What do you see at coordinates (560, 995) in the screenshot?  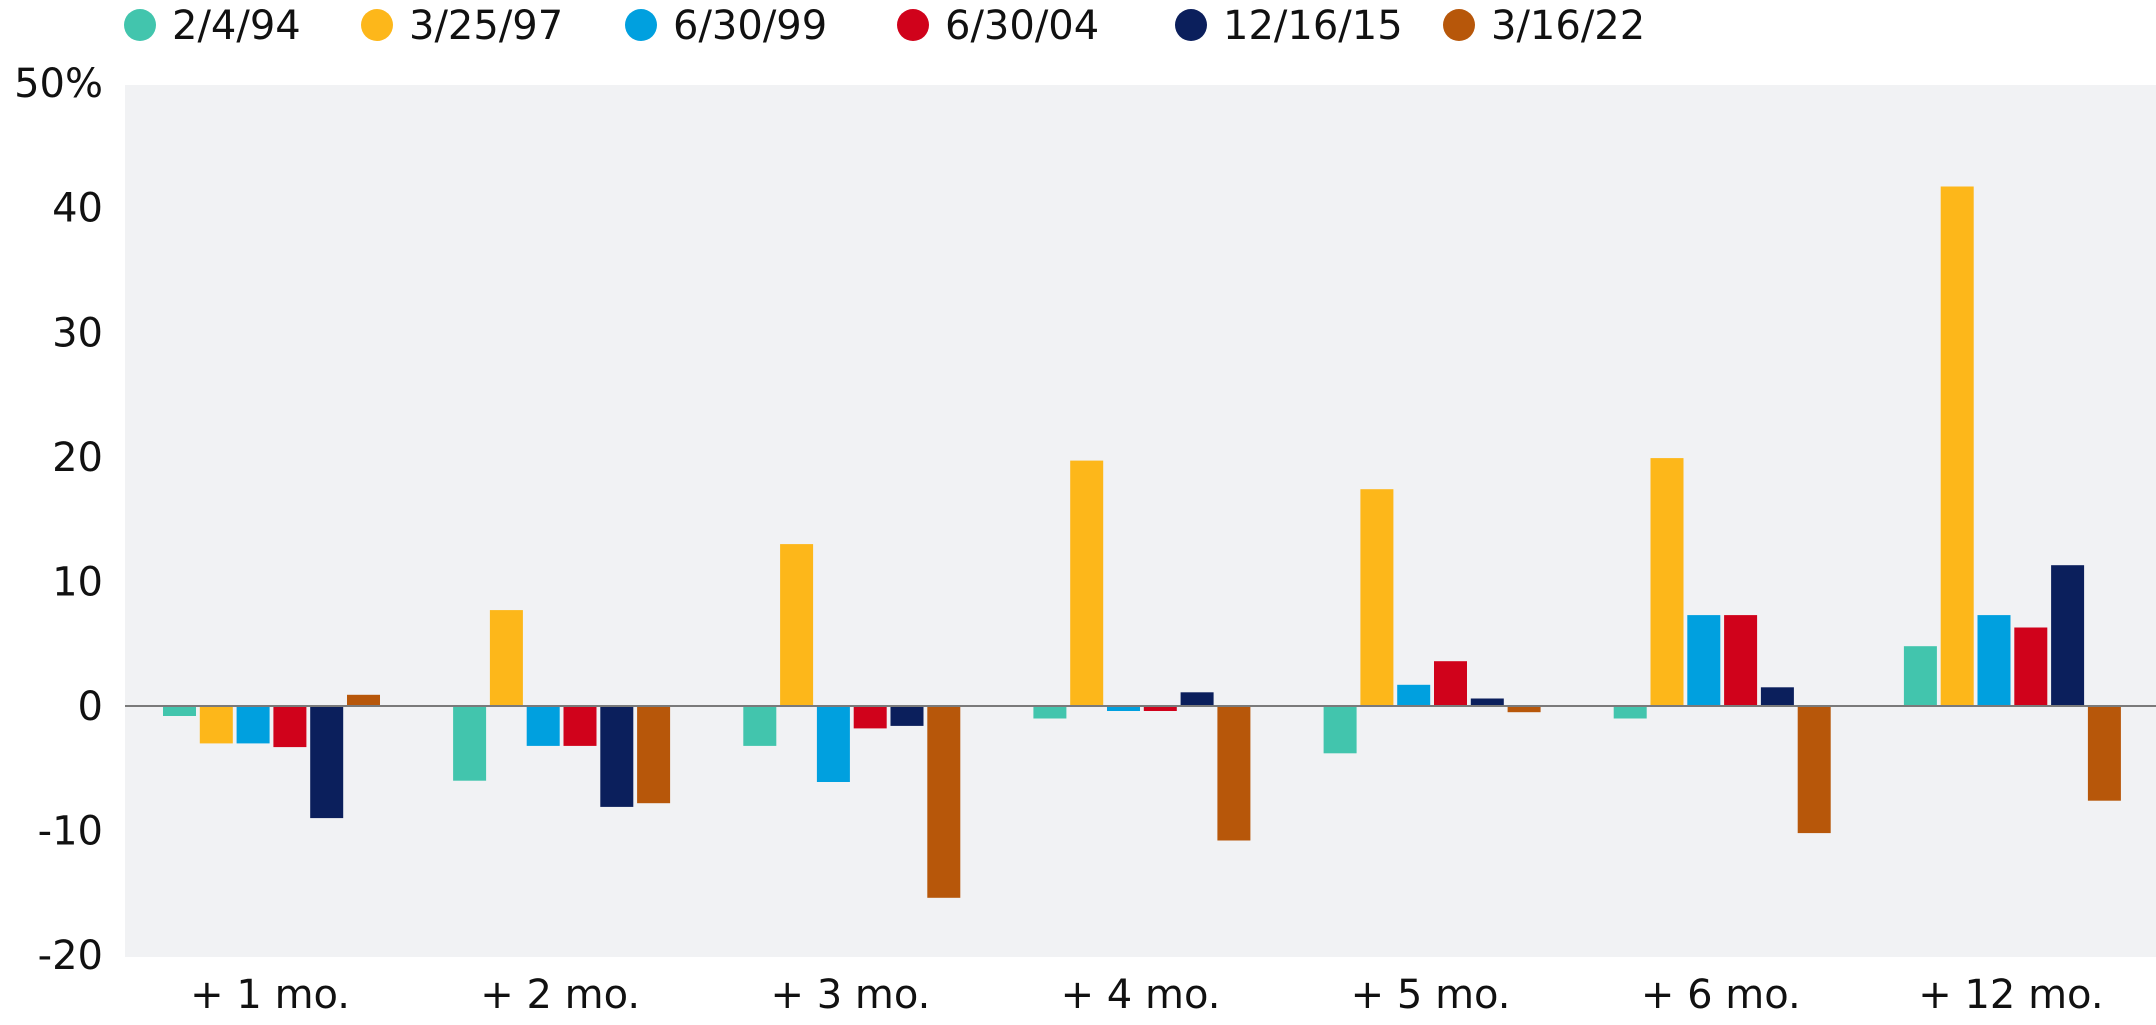 I see `x-category-label: + 2 mo.` at bounding box center [560, 995].